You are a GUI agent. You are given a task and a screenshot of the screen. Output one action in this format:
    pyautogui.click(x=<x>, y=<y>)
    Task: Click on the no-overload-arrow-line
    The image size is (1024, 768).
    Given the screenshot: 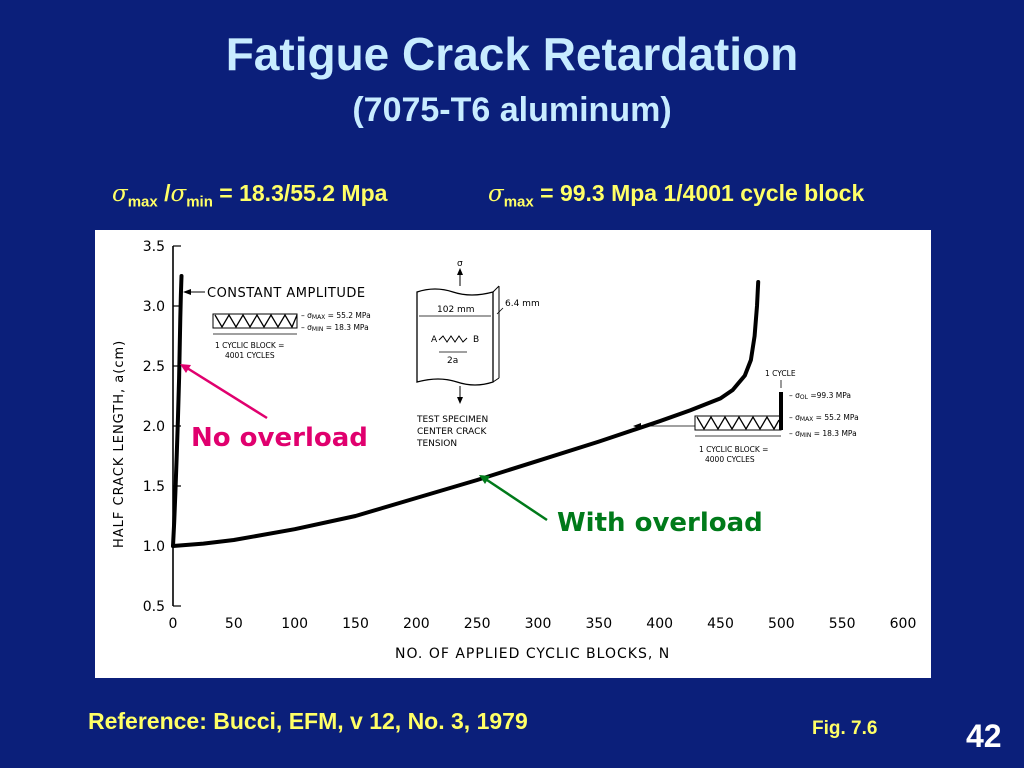 What is the action you would take?
    pyautogui.click(x=227, y=393)
    